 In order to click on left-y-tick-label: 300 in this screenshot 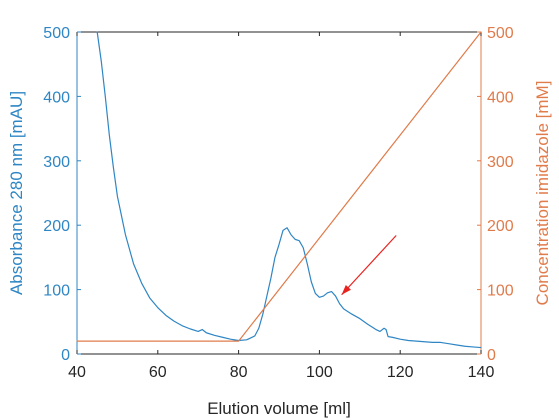, I will do `click(56, 162)`.